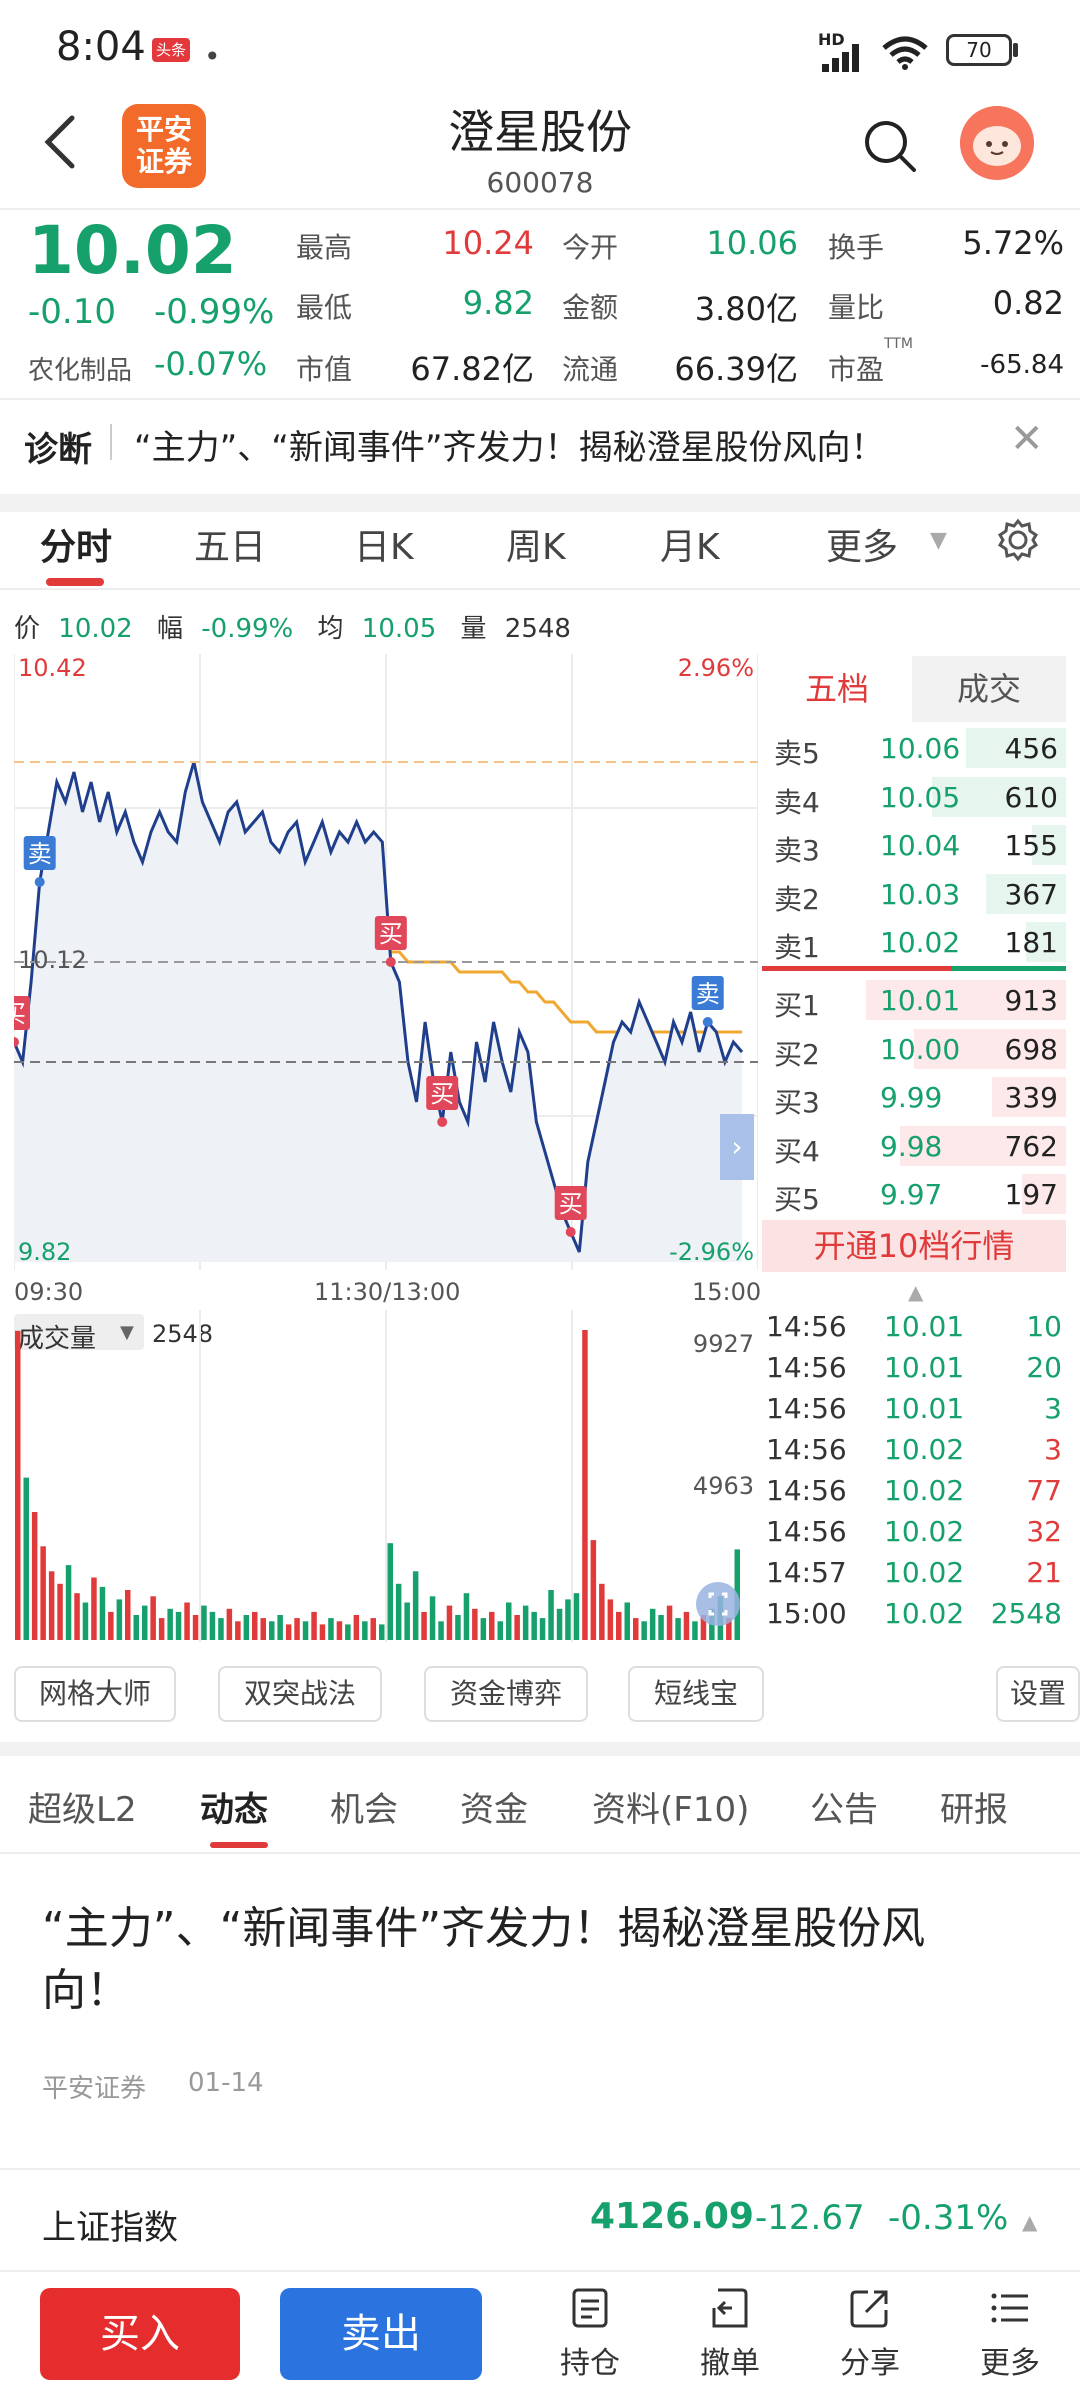 The image size is (1080, 2400). Describe the element at coordinates (230, 547) in the screenshot. I see `tab-five-day: 五日` at that location.